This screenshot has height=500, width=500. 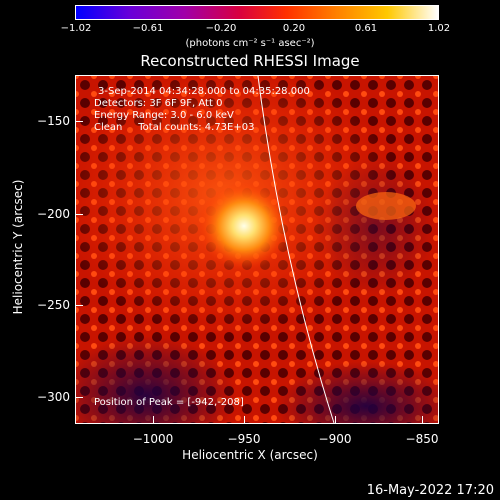 What do you see at coordinates (53, 305) in the screenshot?
I see `y-tick-label: −250` at bounding box center [53, 305].